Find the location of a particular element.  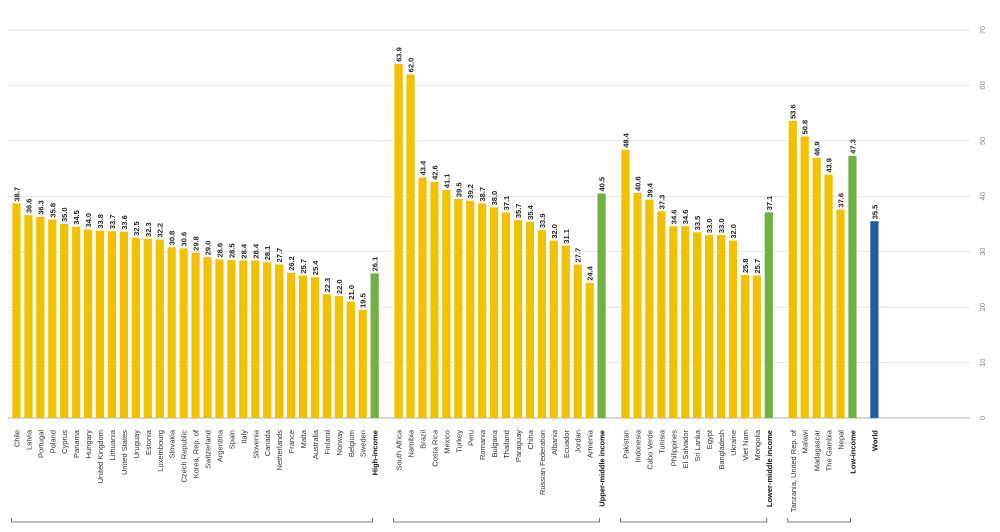

country-value-label: 31.1 is located at coordinates (566, 236).